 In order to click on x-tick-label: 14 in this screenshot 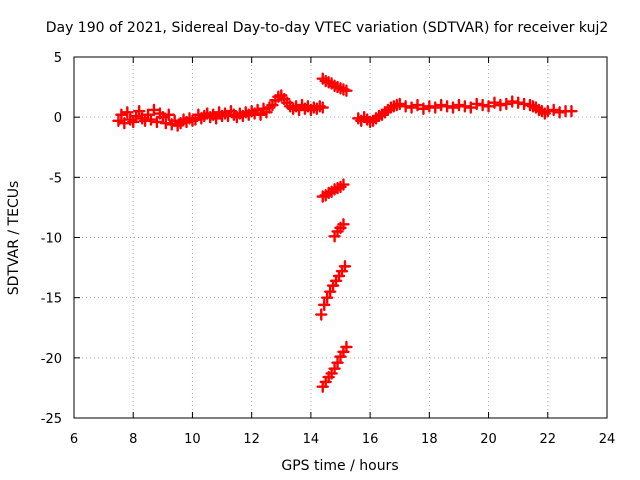, I will do `click(311, 439)`.